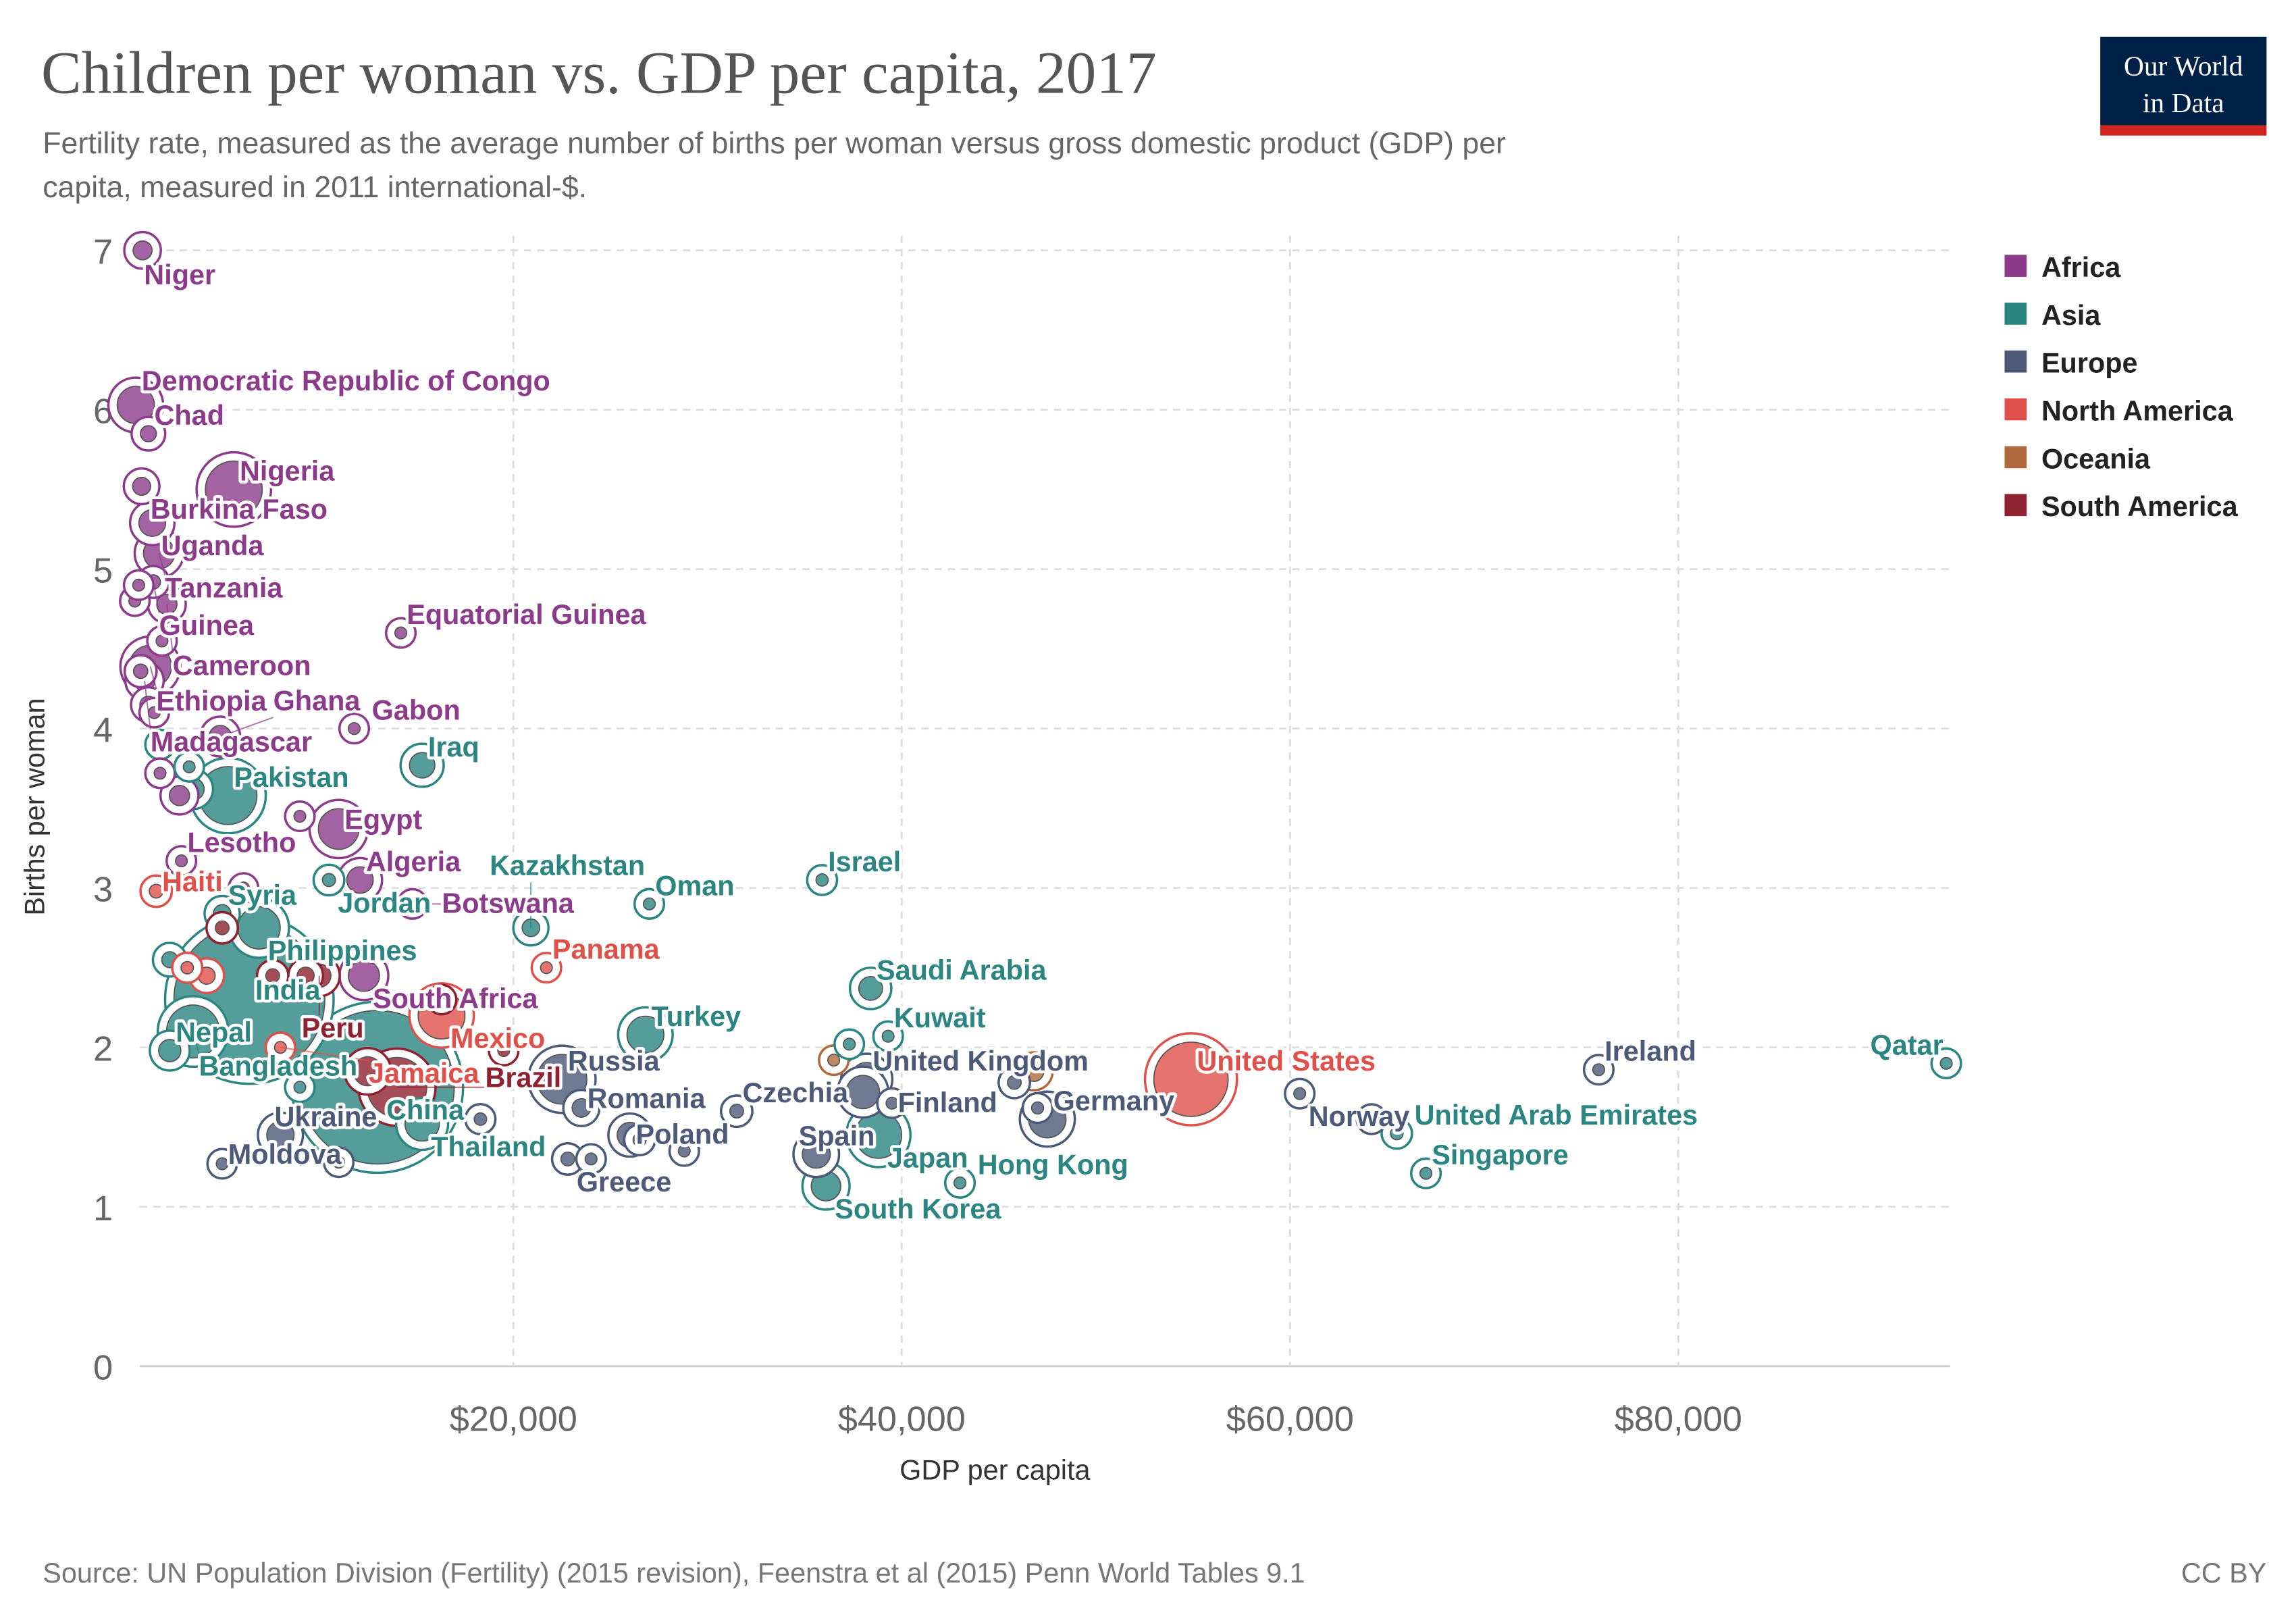 The image size is (2296, 1621). Describe the element at coordinates (103, 1208) in the screenshot. I see `y-tick-label: 1` at that location.